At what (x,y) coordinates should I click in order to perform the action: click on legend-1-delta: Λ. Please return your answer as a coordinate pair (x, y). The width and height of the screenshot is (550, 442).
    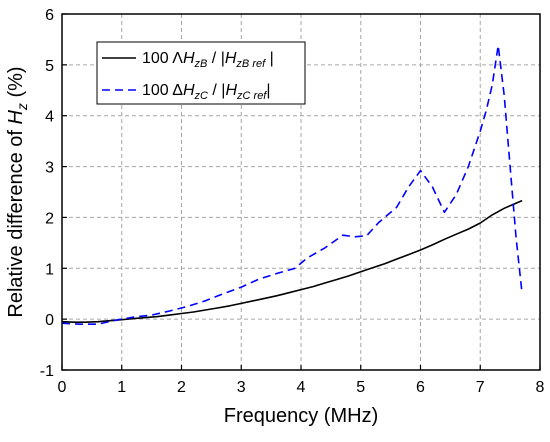
    Looking at the image, I should click on (177, 58).